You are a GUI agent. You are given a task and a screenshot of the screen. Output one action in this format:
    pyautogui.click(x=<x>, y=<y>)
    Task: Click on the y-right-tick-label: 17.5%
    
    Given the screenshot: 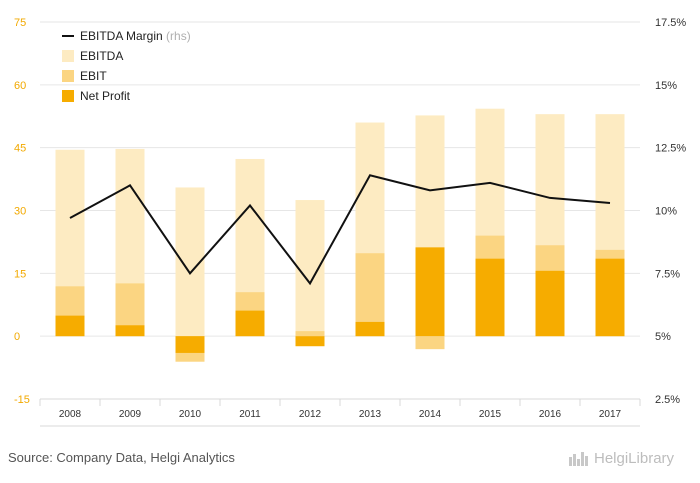 What is the action you would take?
    pyautogui.click(x=670, y=23)
    